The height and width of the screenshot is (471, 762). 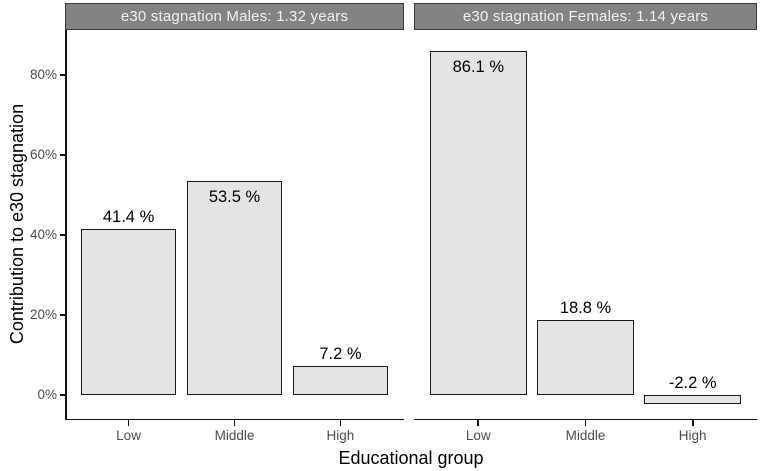 What do you see at coordinates (692, 383) in the screenshot?
I see `bar-value-label: -2.2 %` at bounding box center [692, 383].